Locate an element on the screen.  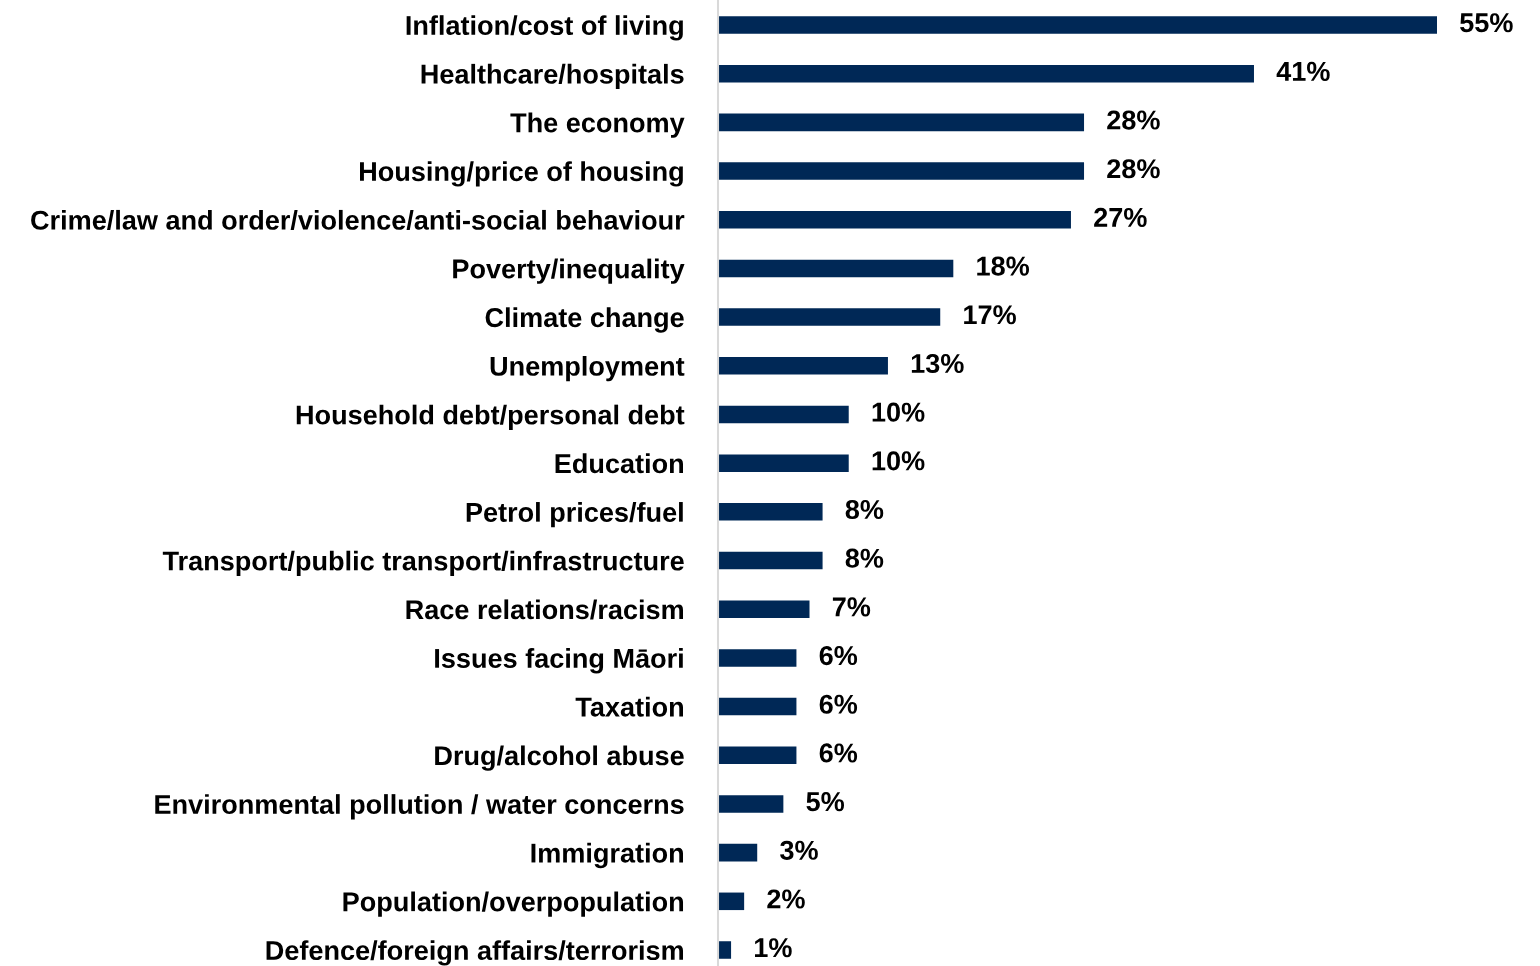
y-tick-label: Poverty/inequality is located at coordinates (569, 271).